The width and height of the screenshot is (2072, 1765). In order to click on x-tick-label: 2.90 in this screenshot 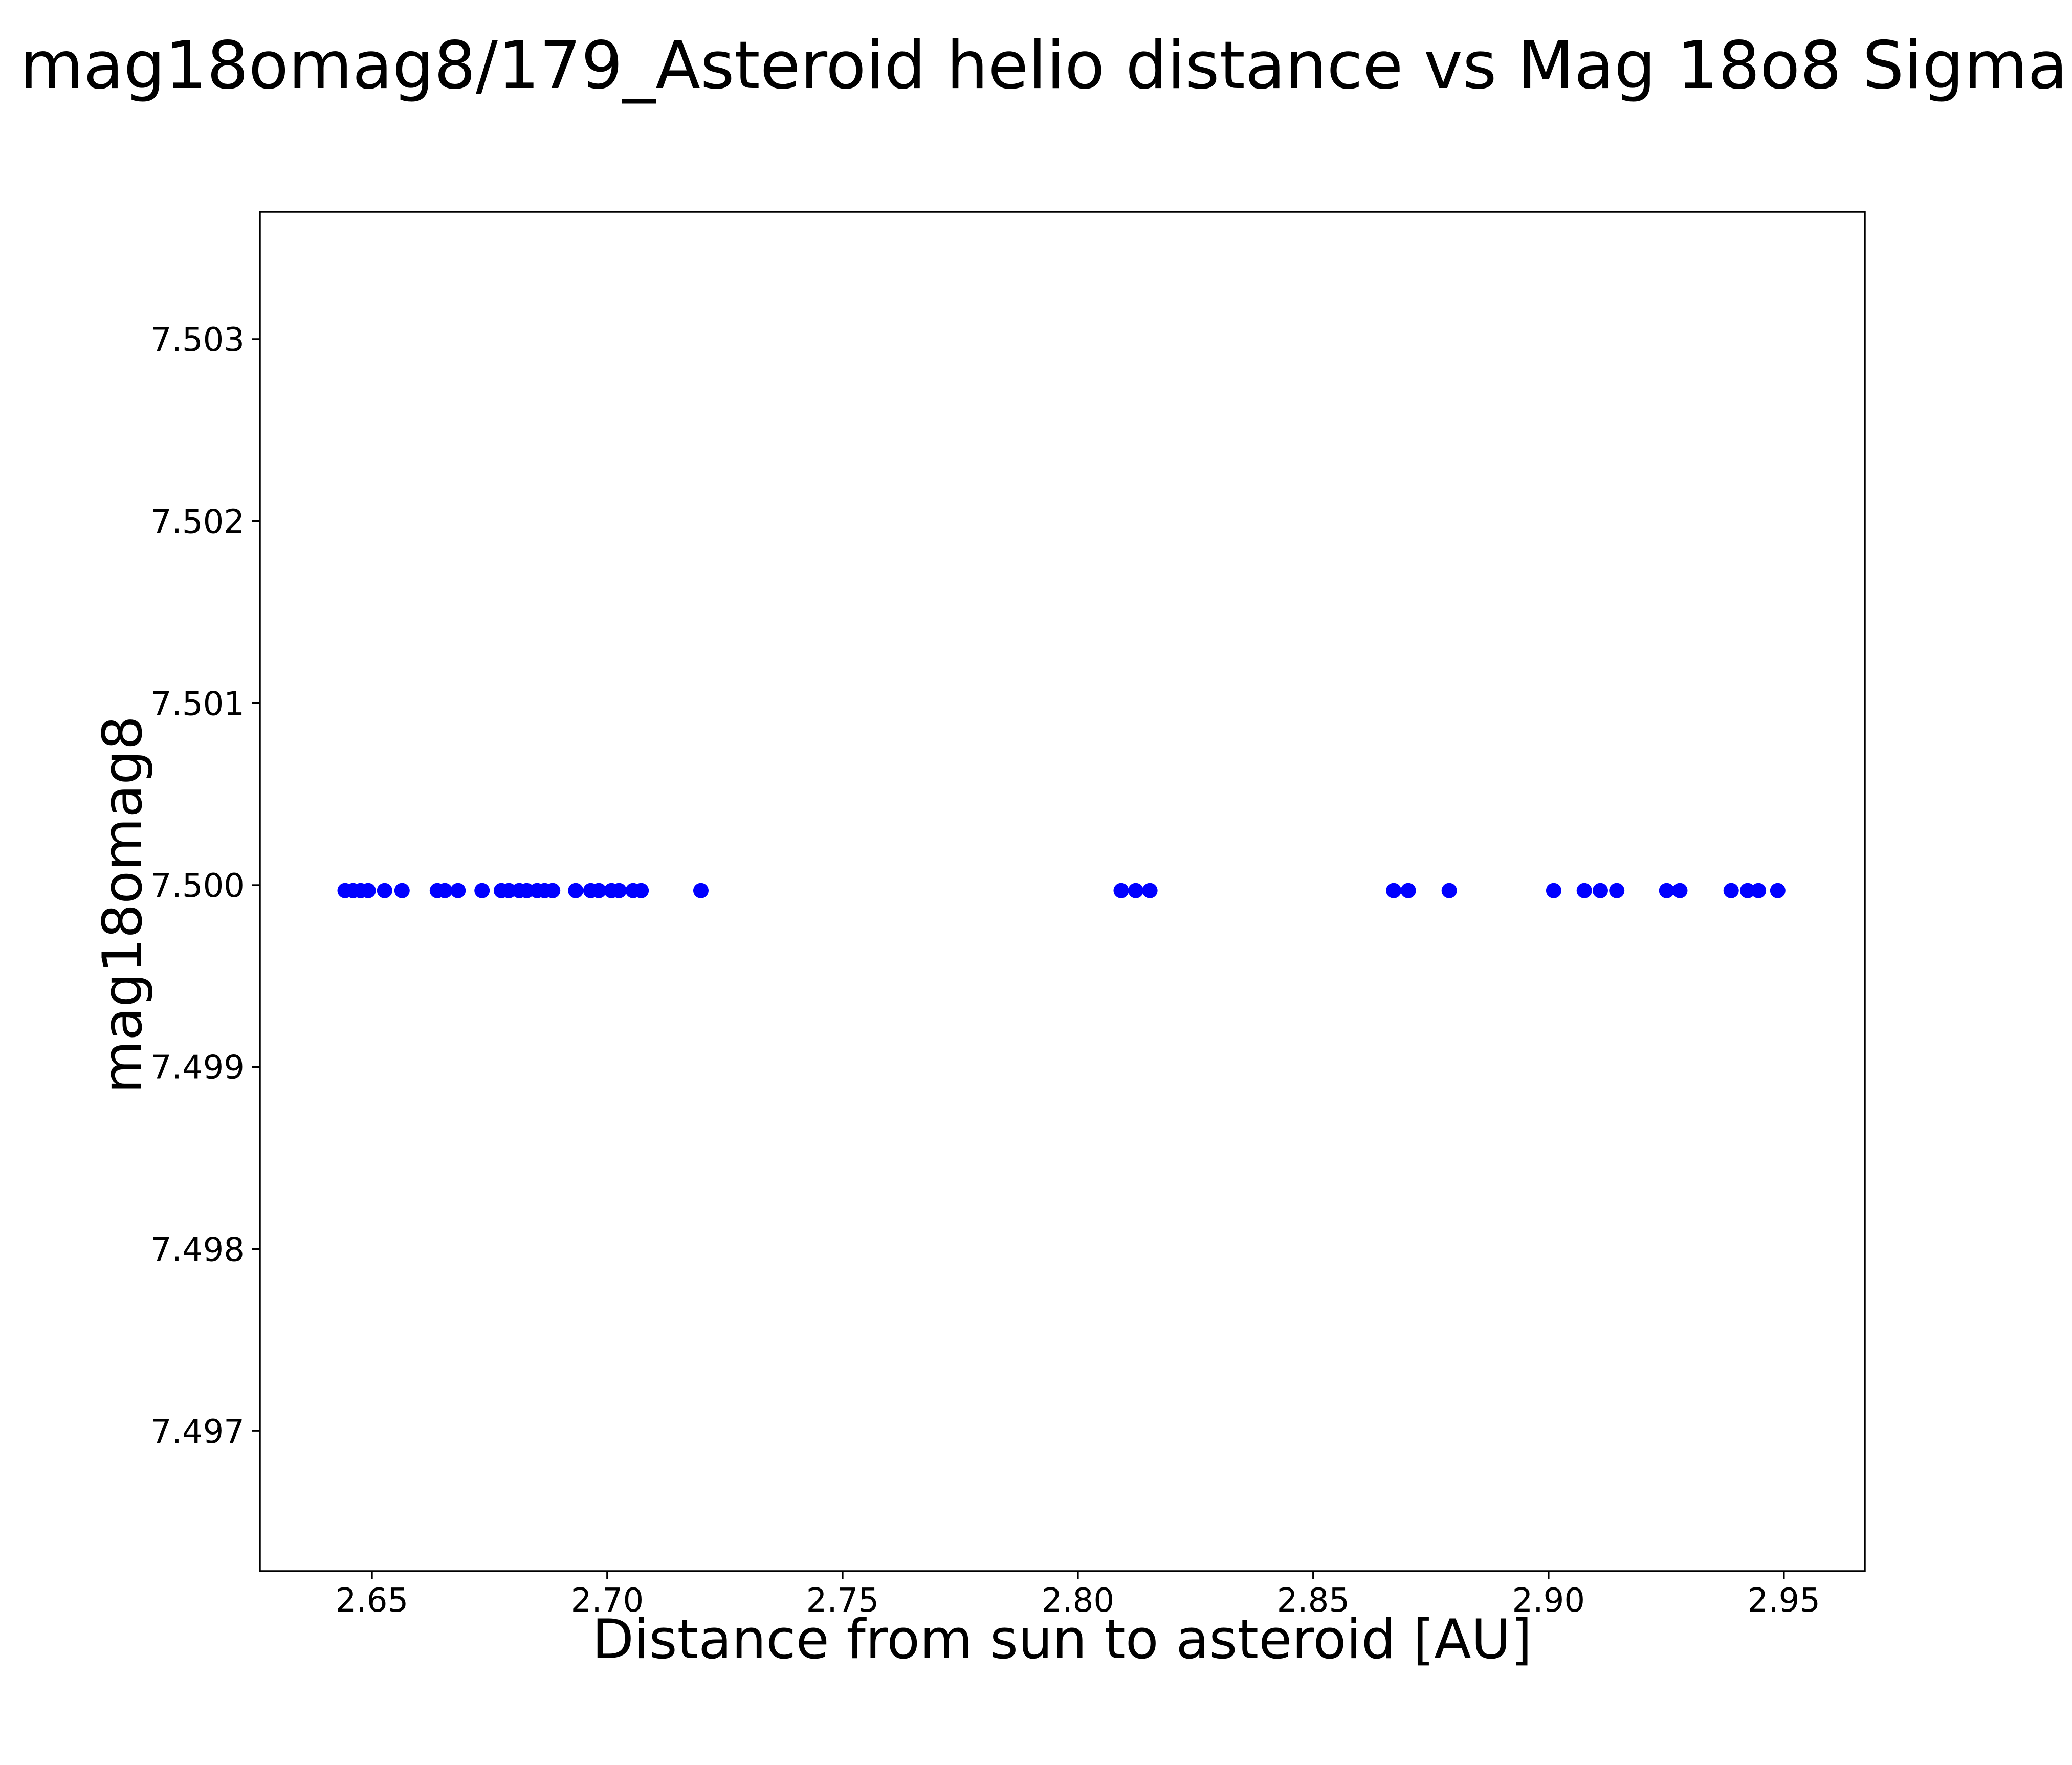, I will do `click(1548, 1601)`.